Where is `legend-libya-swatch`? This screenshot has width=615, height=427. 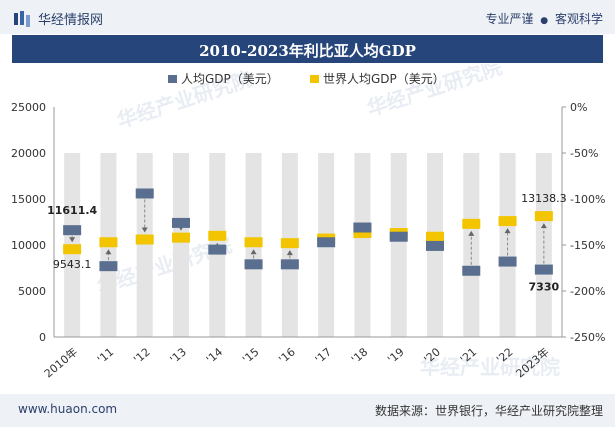
legend-libya-swatch is located at coordinates (172, 79).